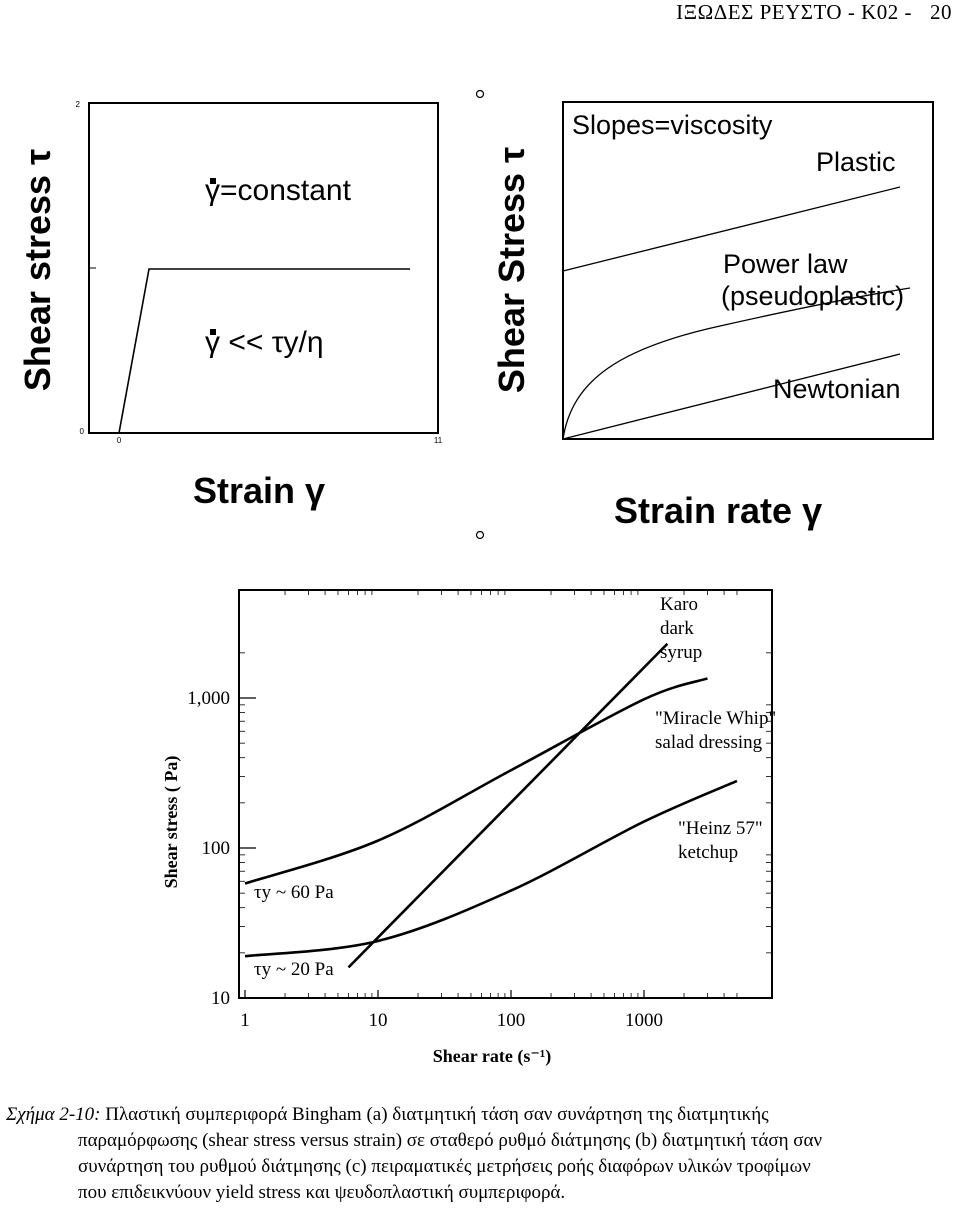 This screenshot has width=960, height=1208. Describe the element at coordinates (785, 264) in the screenshot. I see `figure-b-label-powerlaw: Power law` at that location.